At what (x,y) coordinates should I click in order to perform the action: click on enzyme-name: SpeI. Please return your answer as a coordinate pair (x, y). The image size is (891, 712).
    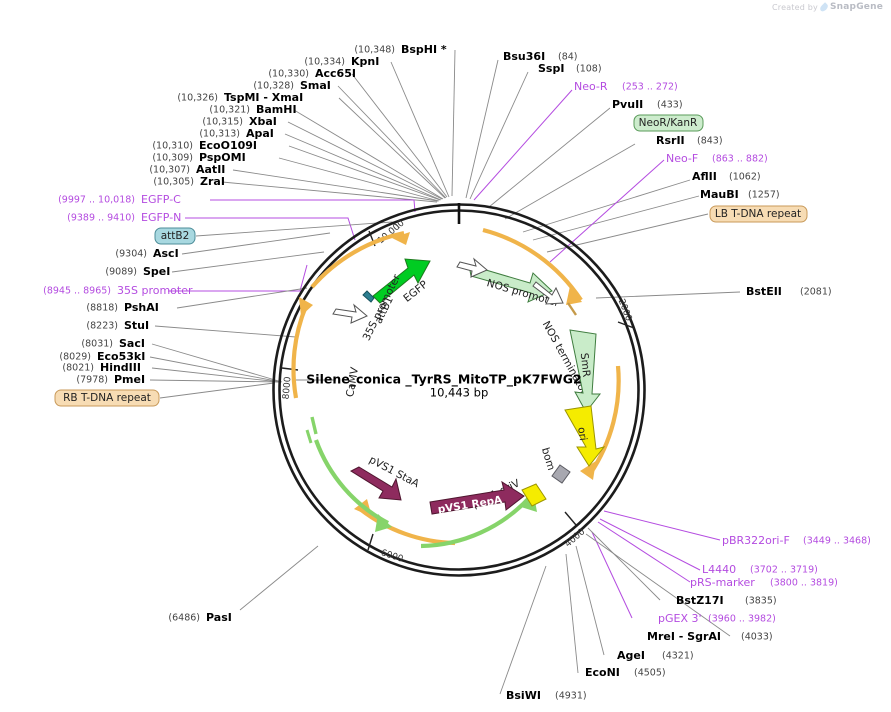
    Looking at the image, I should click on (156, 271).